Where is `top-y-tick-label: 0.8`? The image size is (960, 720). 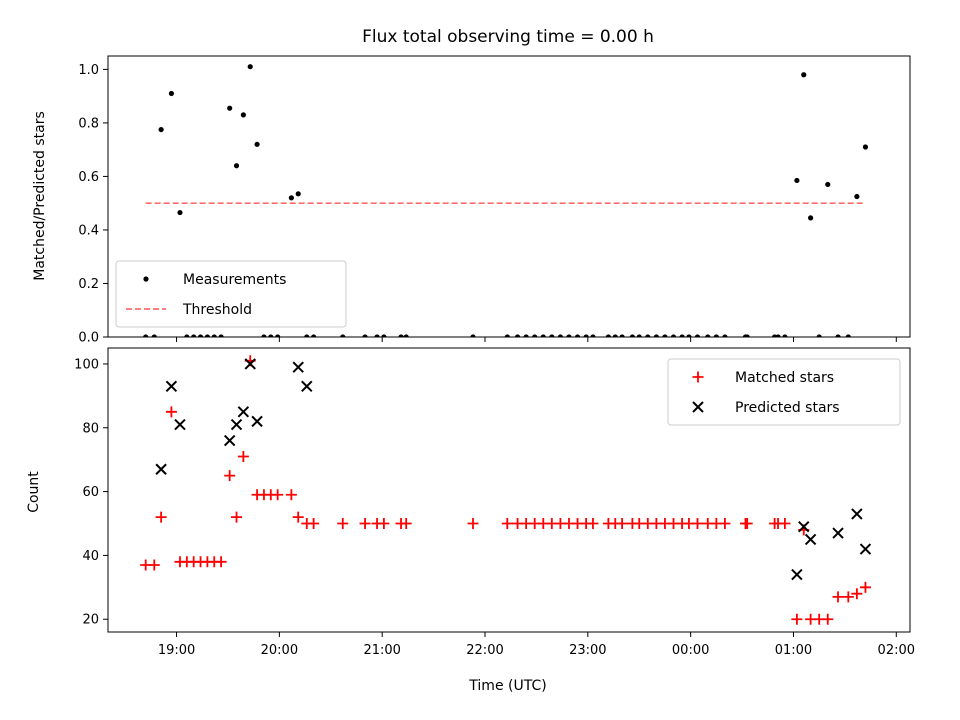 top-y-tick-label: 0.8 is located at coordinates (88, 123).